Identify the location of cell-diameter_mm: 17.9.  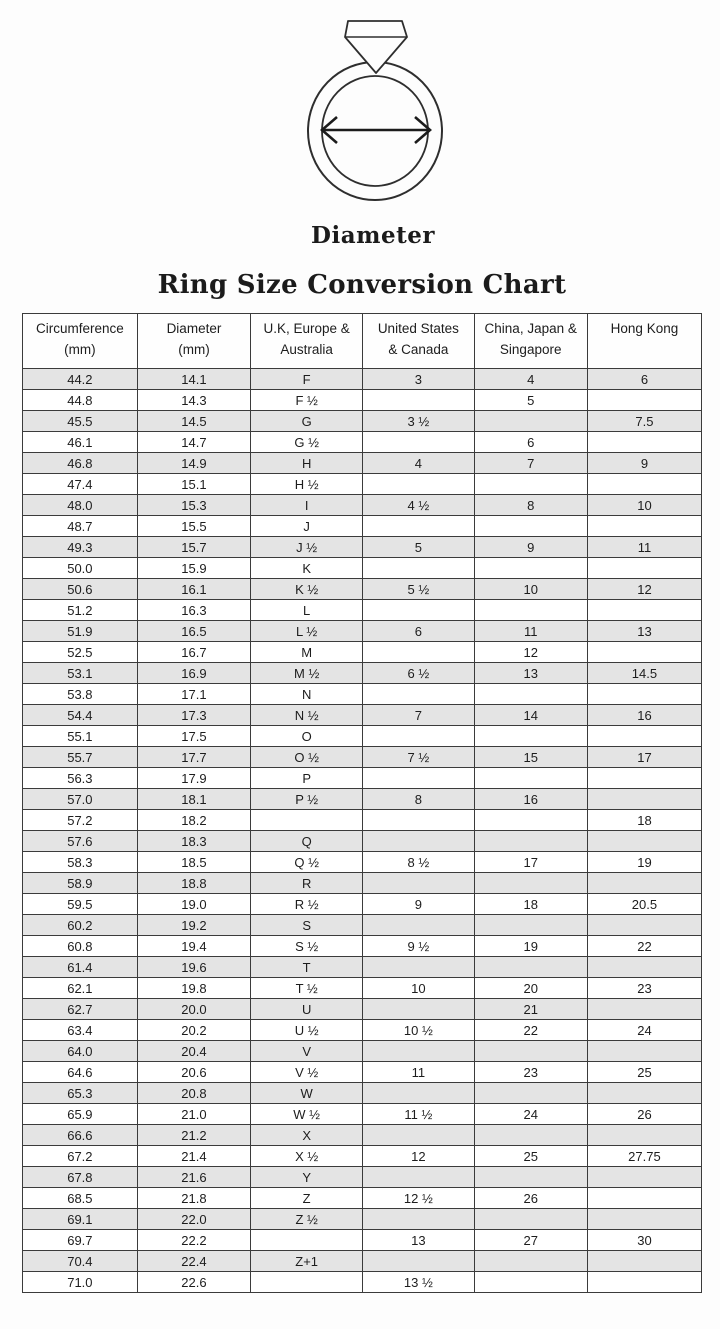
(194, 778).